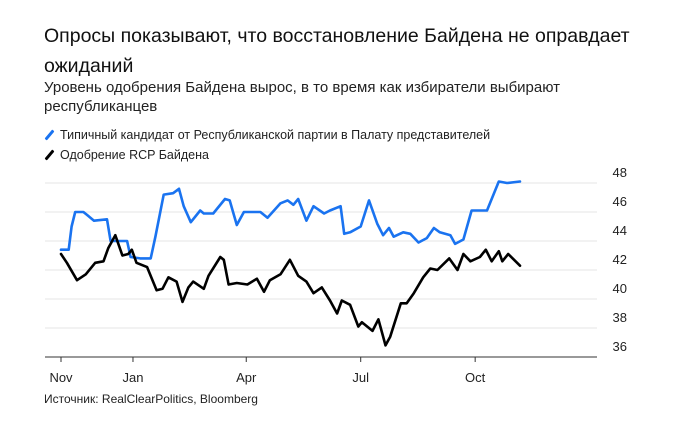  What do you see at coordinates (620, 259) in the screenshot?
I see `y-tick-label: 42` at bounding box center [620, 259].